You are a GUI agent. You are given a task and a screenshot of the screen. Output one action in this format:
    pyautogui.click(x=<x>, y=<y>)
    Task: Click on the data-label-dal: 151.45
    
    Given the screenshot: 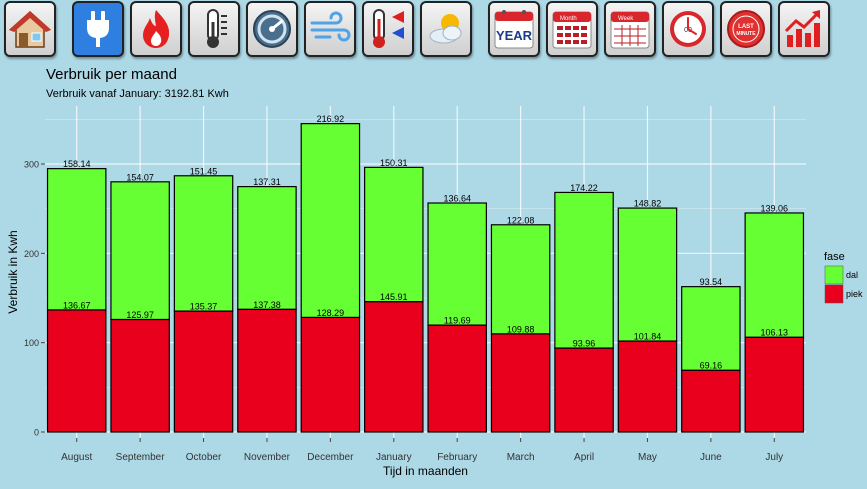 What is the action you would take?
    pyautogui.click(x=204, y=171)
    